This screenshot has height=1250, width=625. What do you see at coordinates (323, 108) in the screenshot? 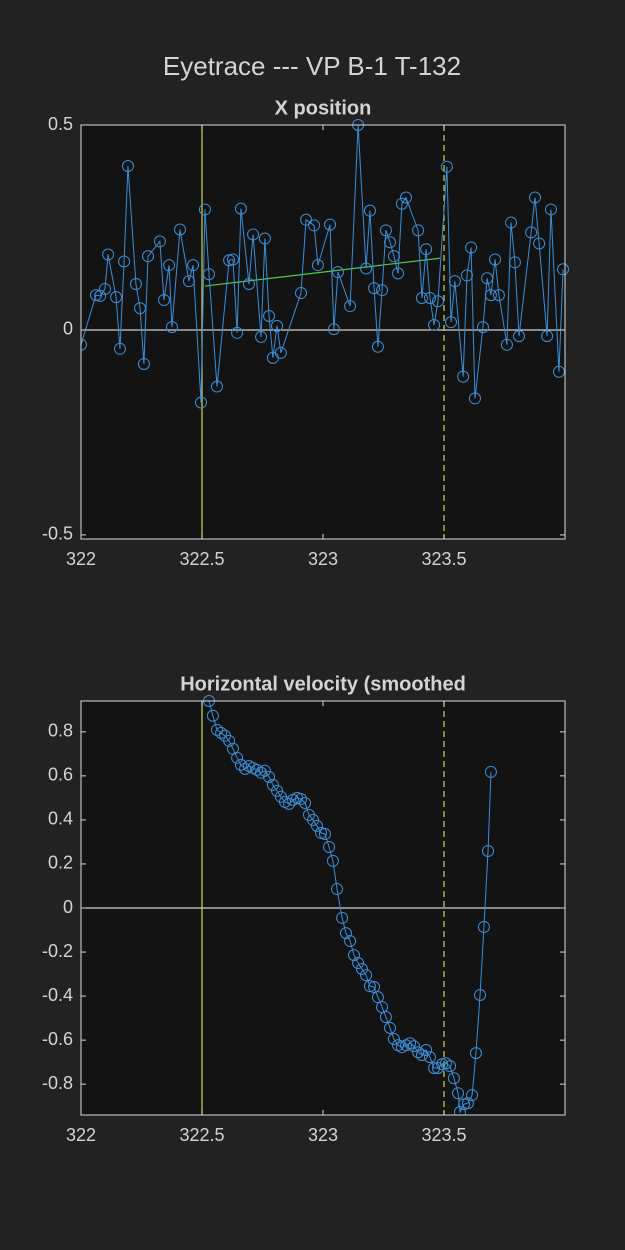
I see `axes-title: X position` at bounding box center [323, 108].